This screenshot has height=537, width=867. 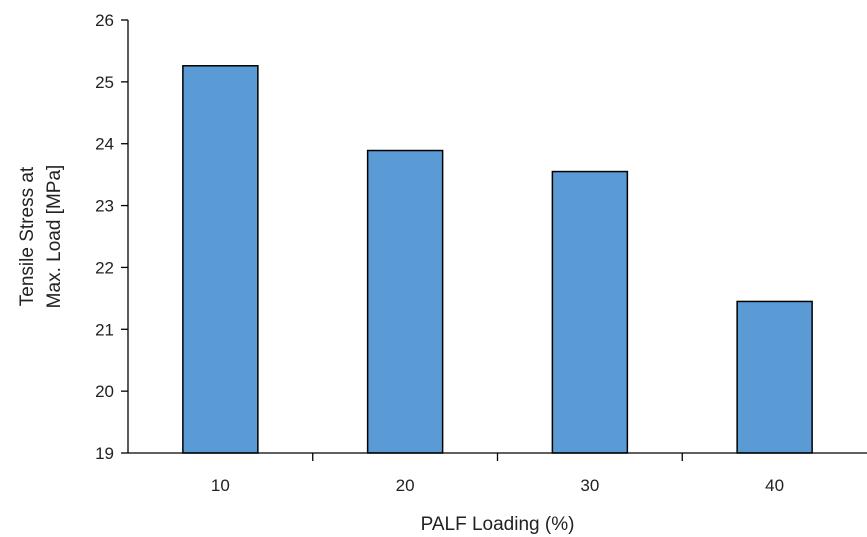 I want to click on x-tick-label: 10, so click(x=220, y=485).